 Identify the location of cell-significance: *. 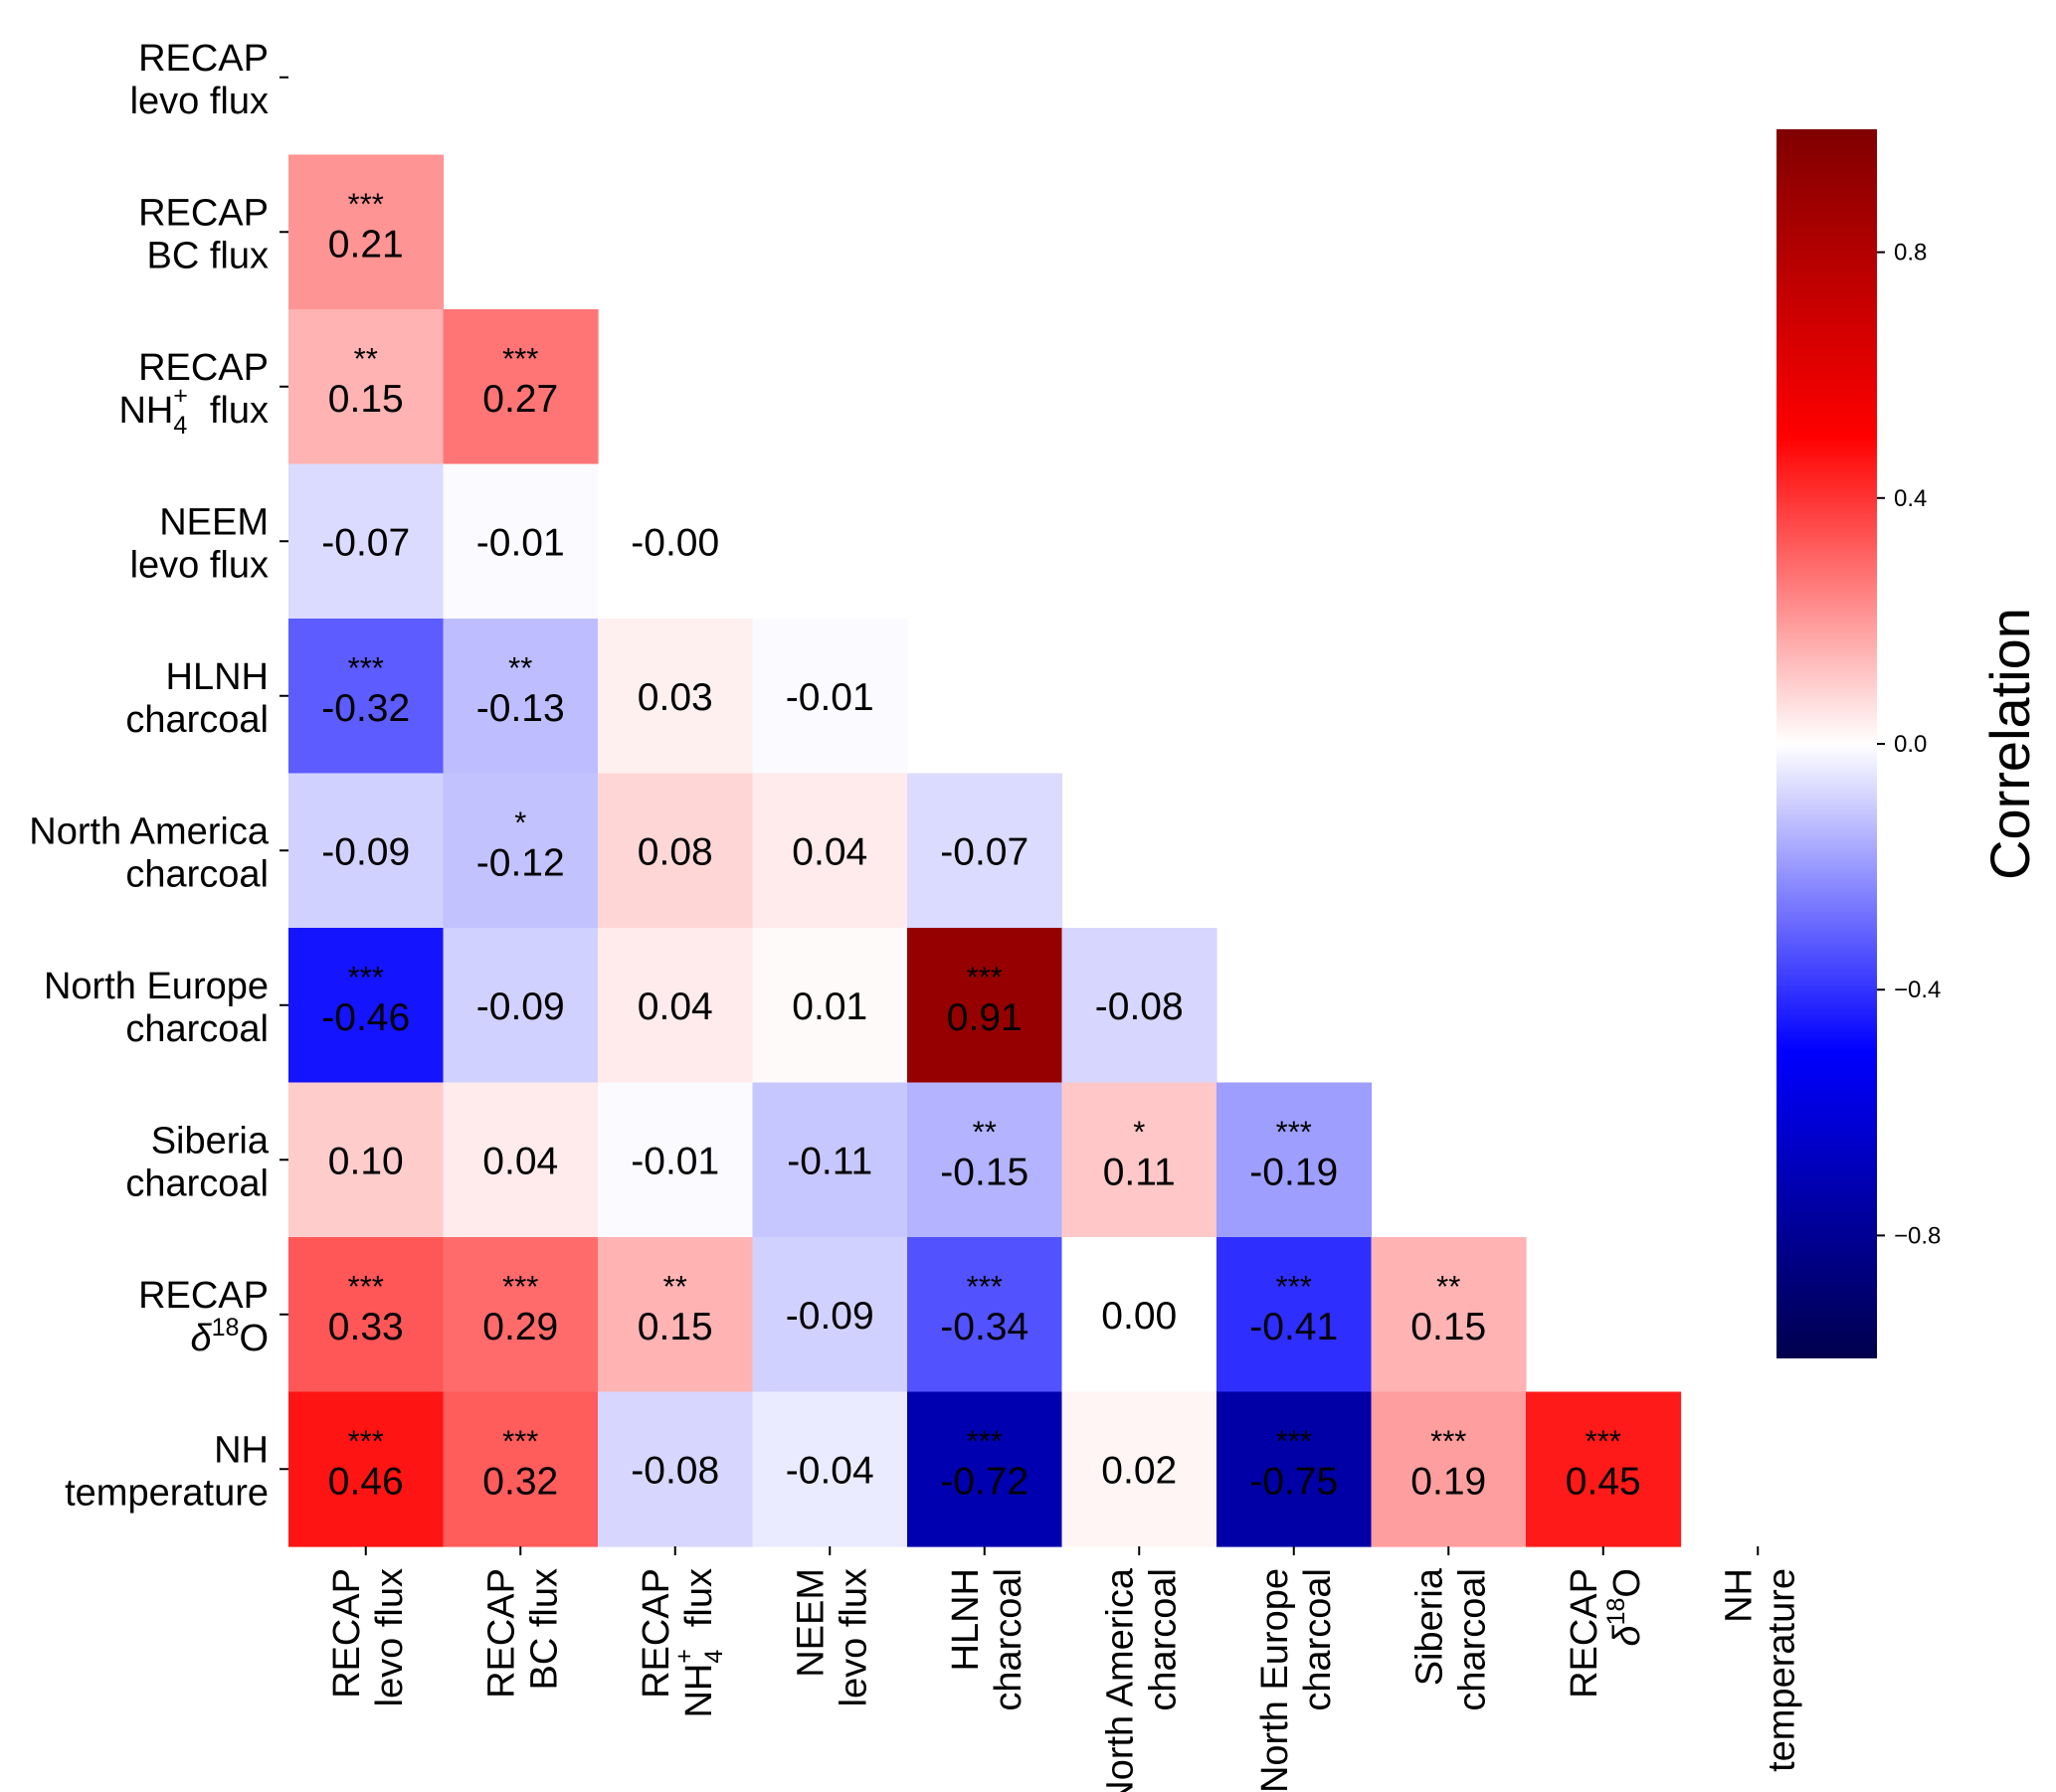
(1139, 1133).